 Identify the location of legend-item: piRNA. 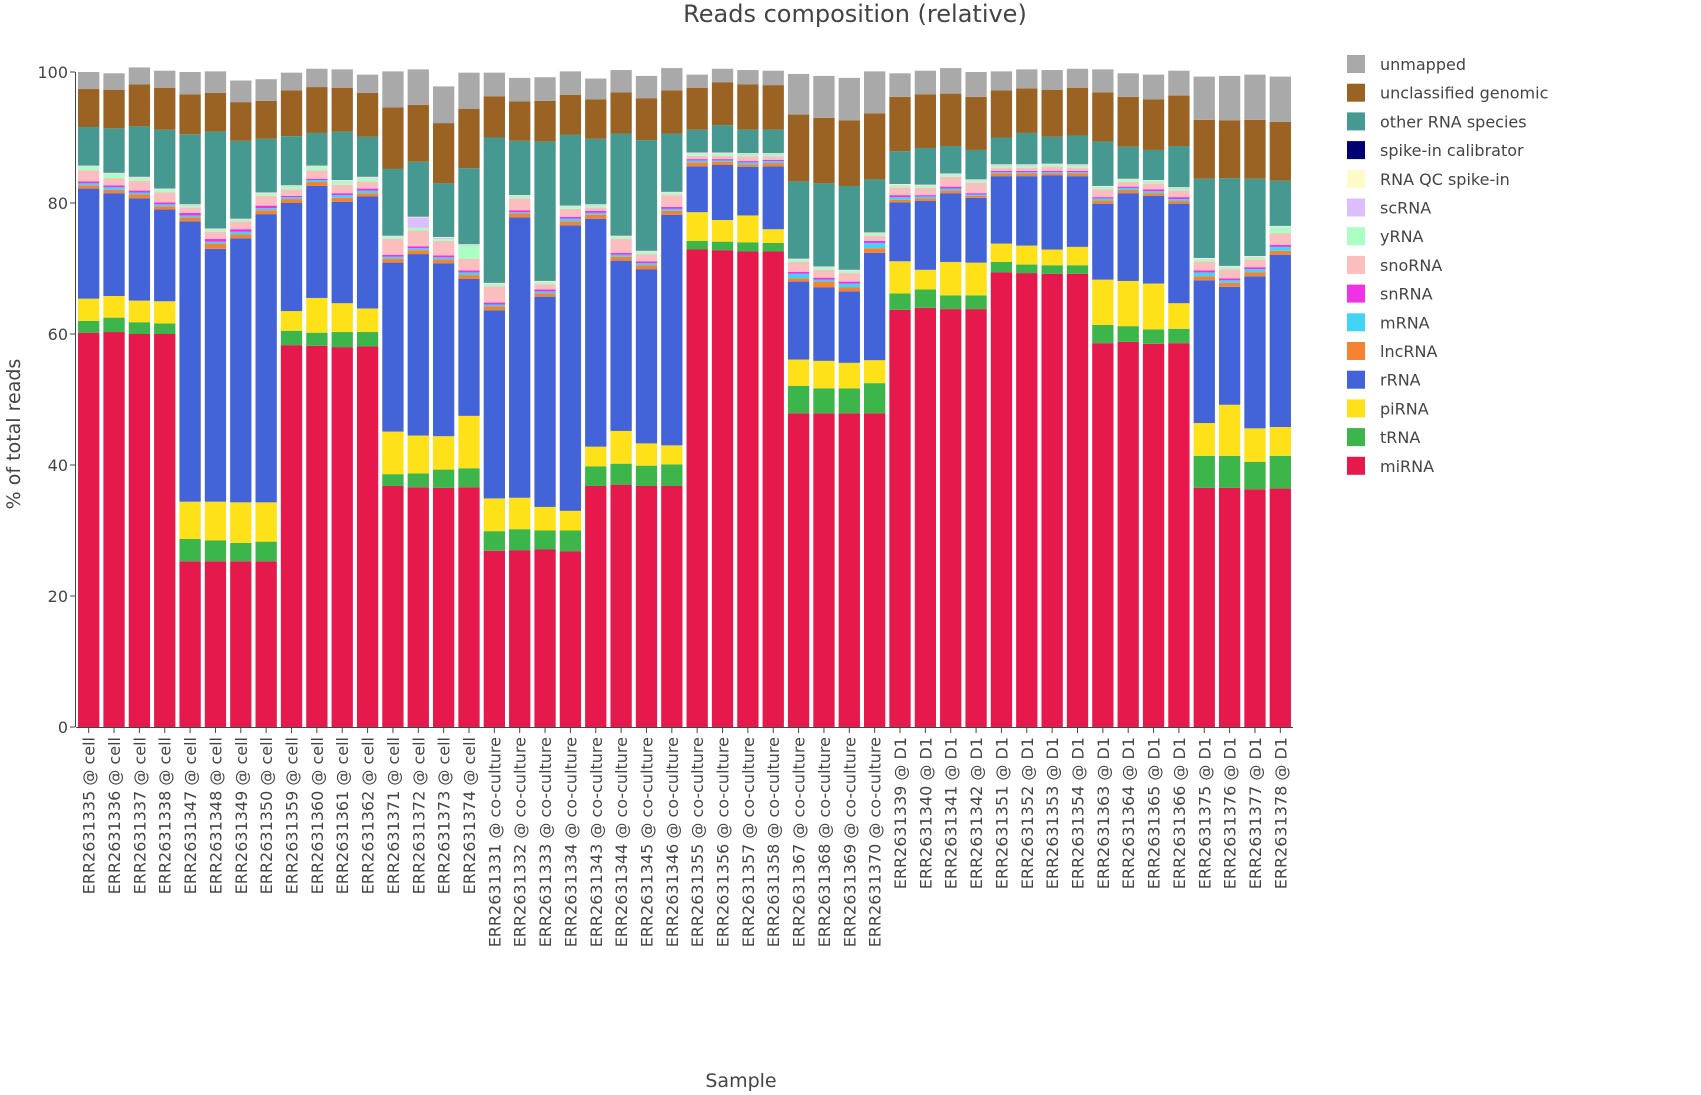
(1388, 408).